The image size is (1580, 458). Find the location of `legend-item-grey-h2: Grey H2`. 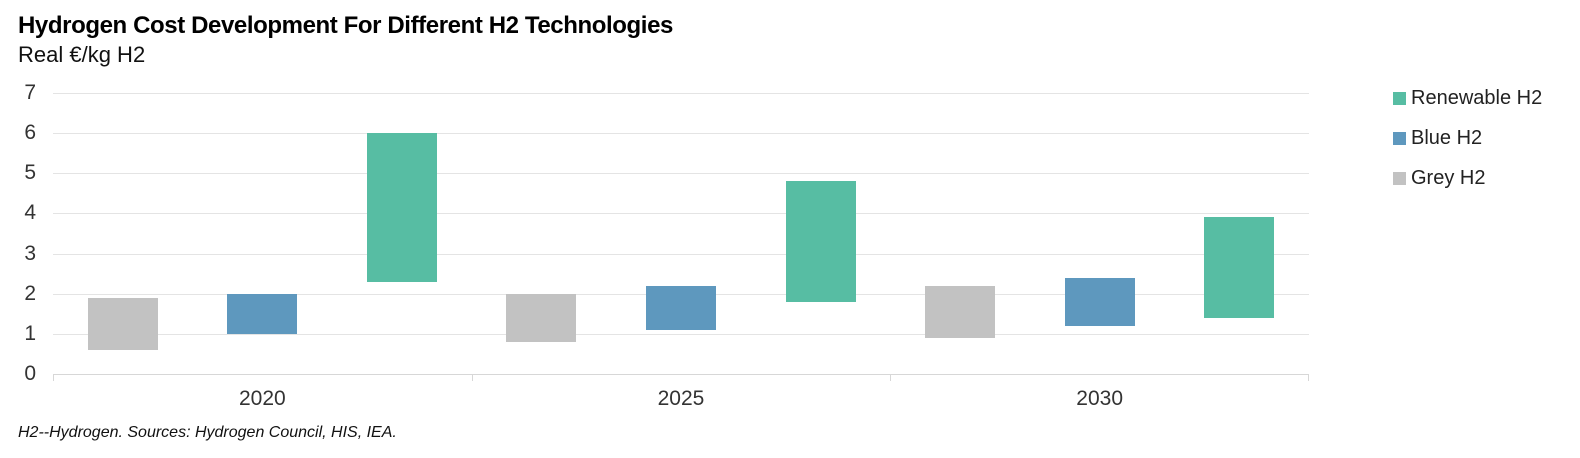

legend-item-grey-h2: Grey H2 is located at coordinates (1467, 178).